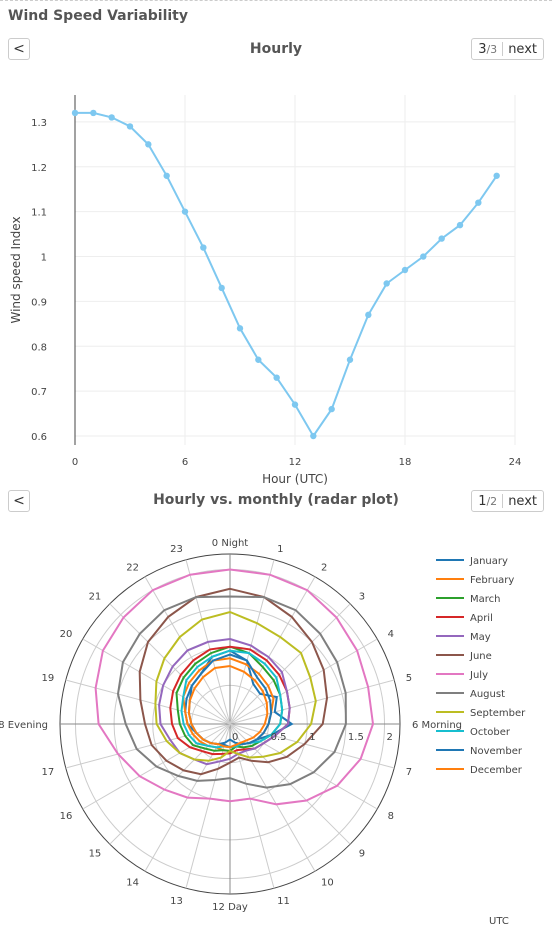 This screenshot has width=552, height=937. I want to click on pager-radar: 1 /2 next, so click(507, 501).